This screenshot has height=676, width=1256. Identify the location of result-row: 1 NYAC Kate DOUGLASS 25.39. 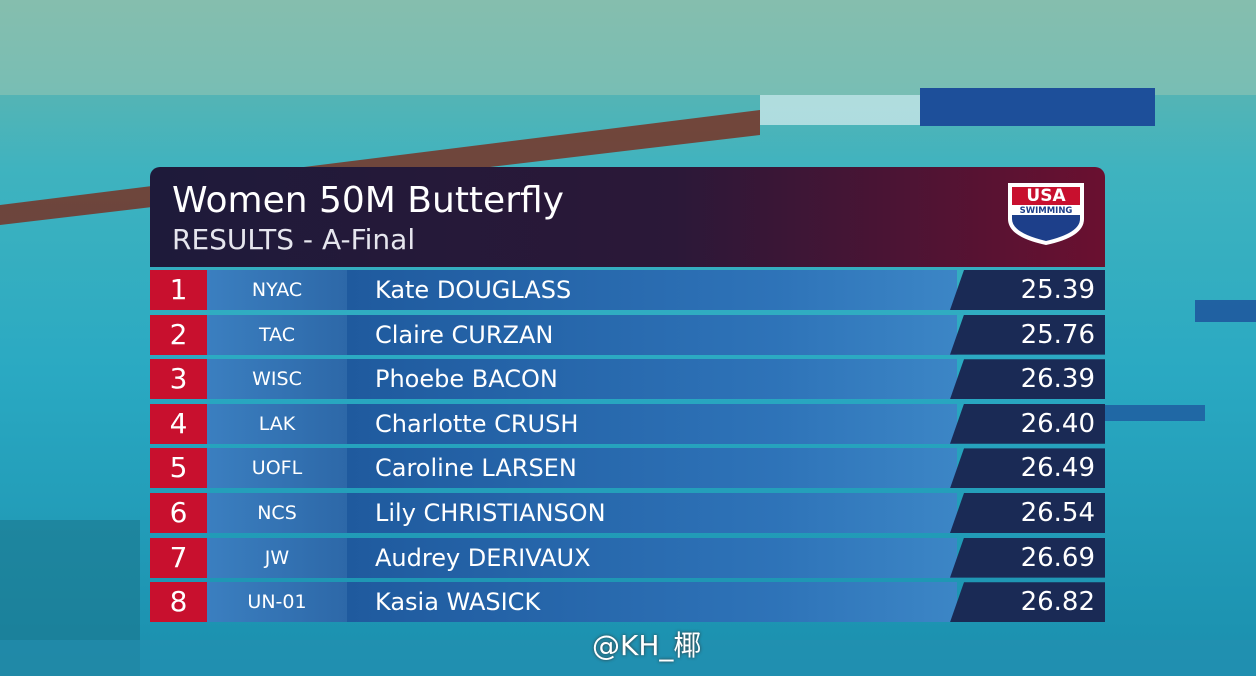
(627, 290).